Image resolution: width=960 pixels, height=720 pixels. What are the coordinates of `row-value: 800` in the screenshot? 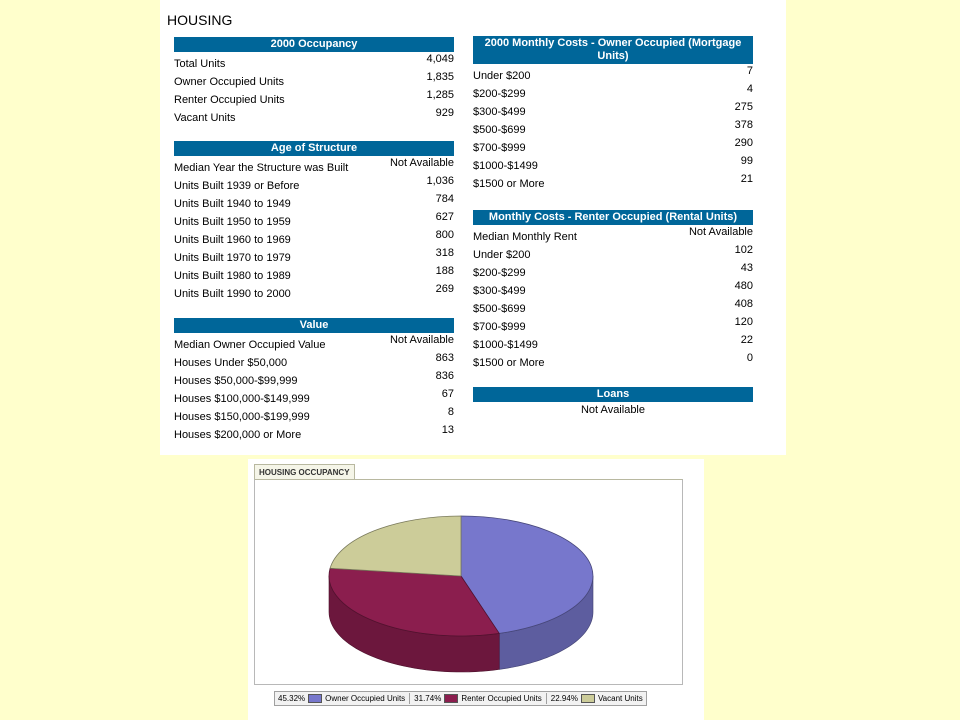 It's located at (444, 235).